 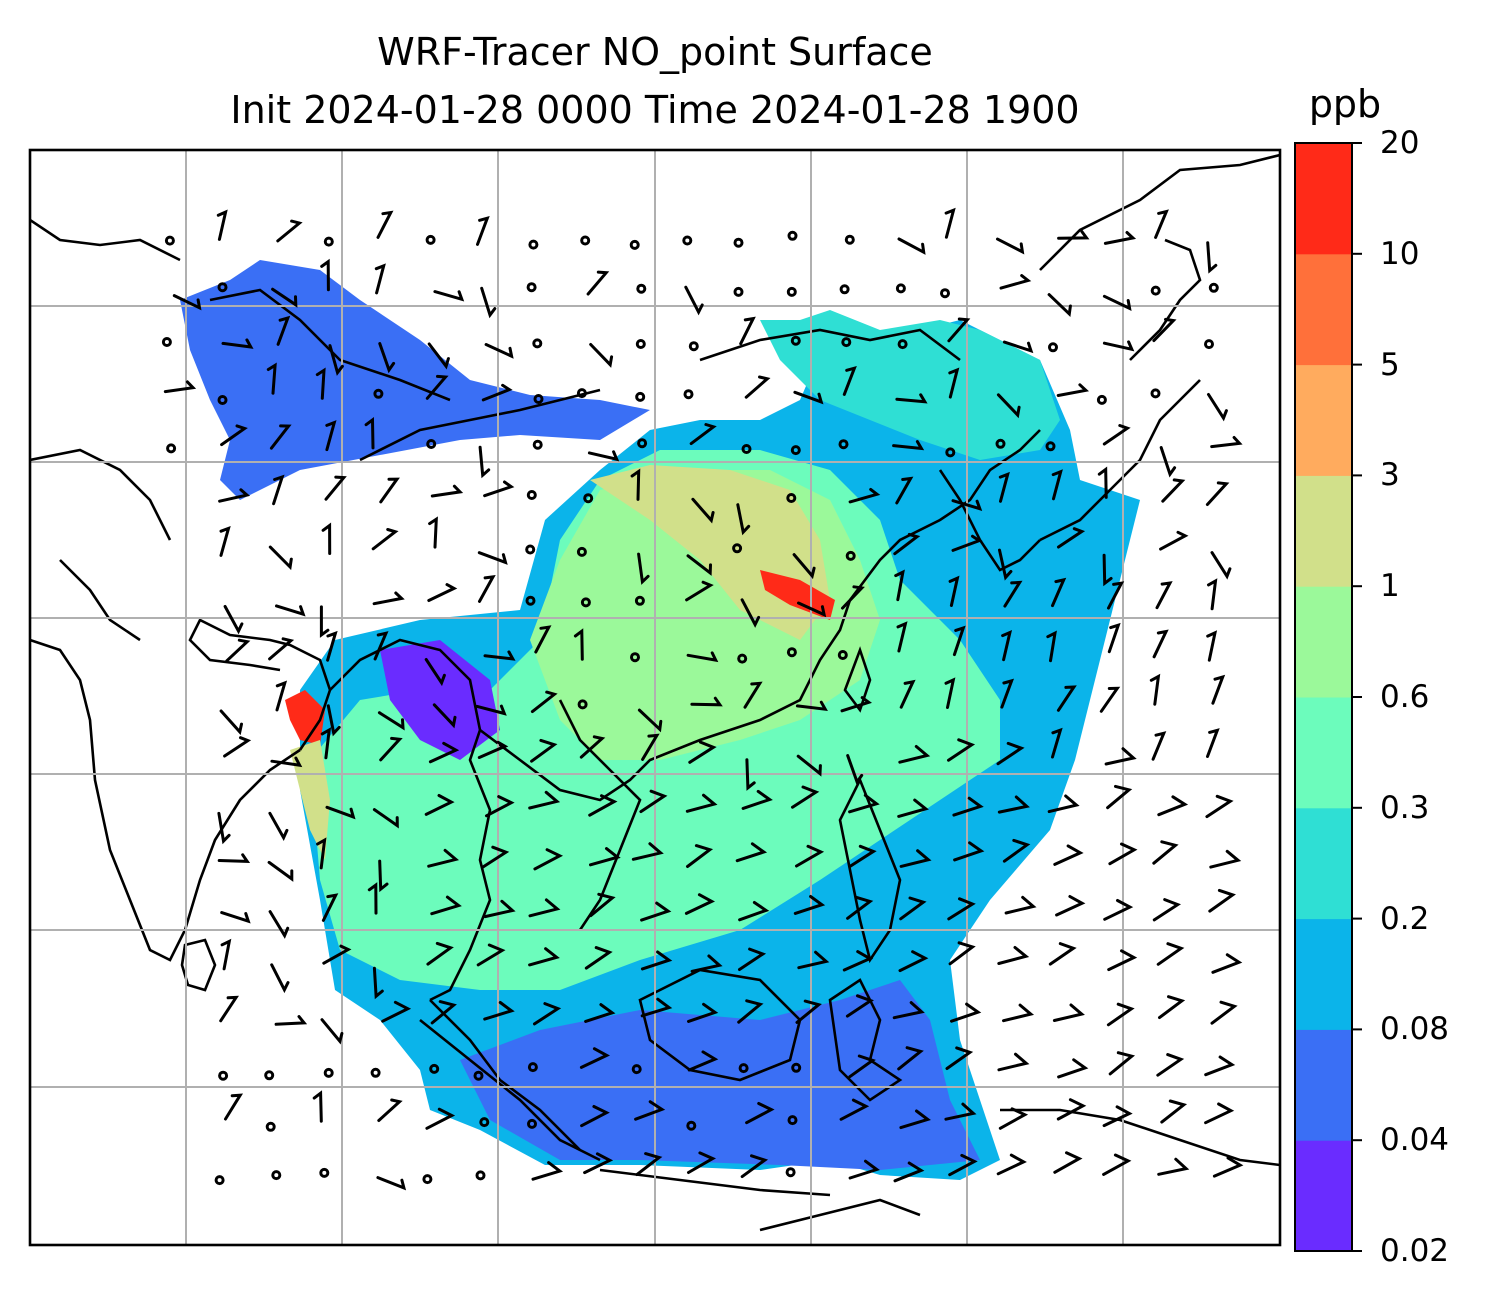 I want to click on coast-japan, so click(x=1120, y=460).